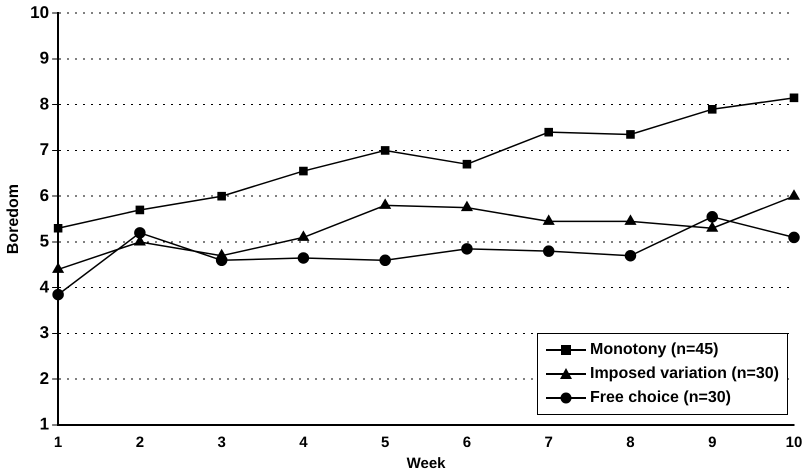  What do you see at coordinates (45, 150) in the screenshot?
I see `y-tick-label: 7` at bounding box center [45, 150].